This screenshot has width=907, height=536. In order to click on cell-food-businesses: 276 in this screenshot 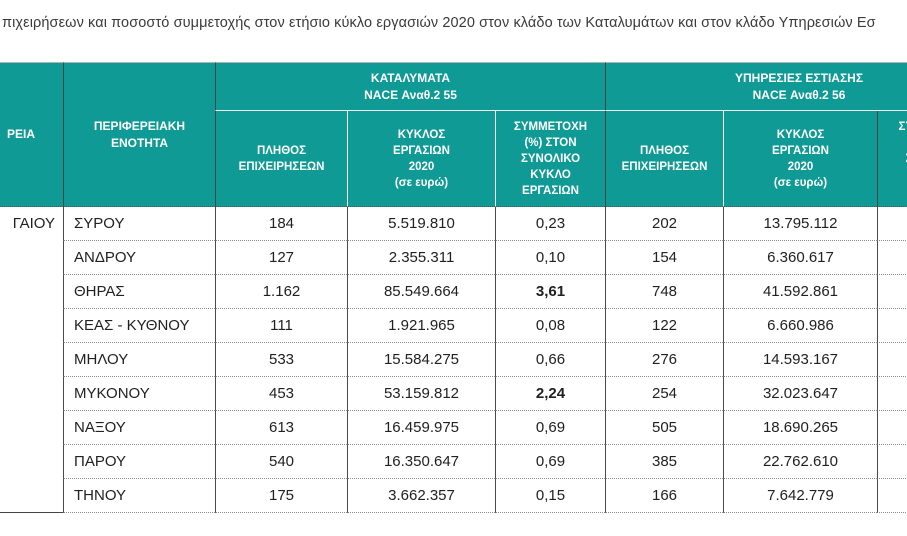, I will do `click(664, 360)`.